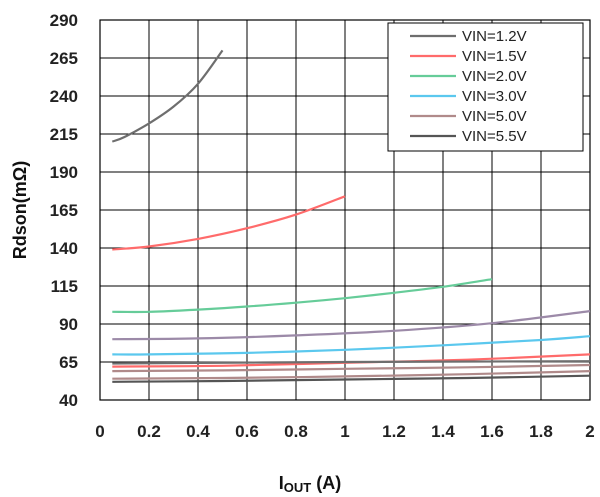 This screenshot has width=600, height=497. What do you see at coordinates (64, 134) in the screenshot?
I see `y-tick-label-7: 215` at bounding box center [64, 134].